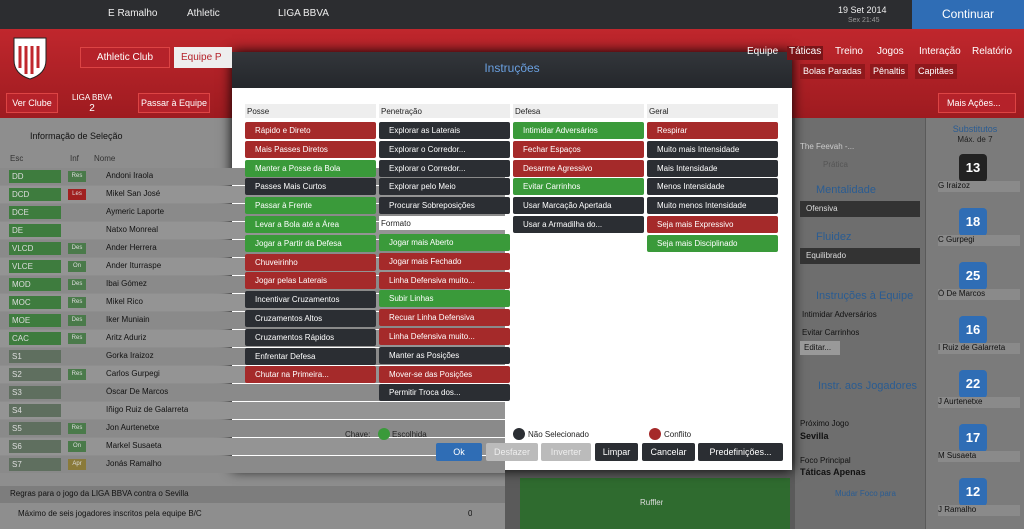  Describe the element at coordinates (578, 187) in the screenshot. I see `instruction-button: Evitar Carrinhos` at that location.